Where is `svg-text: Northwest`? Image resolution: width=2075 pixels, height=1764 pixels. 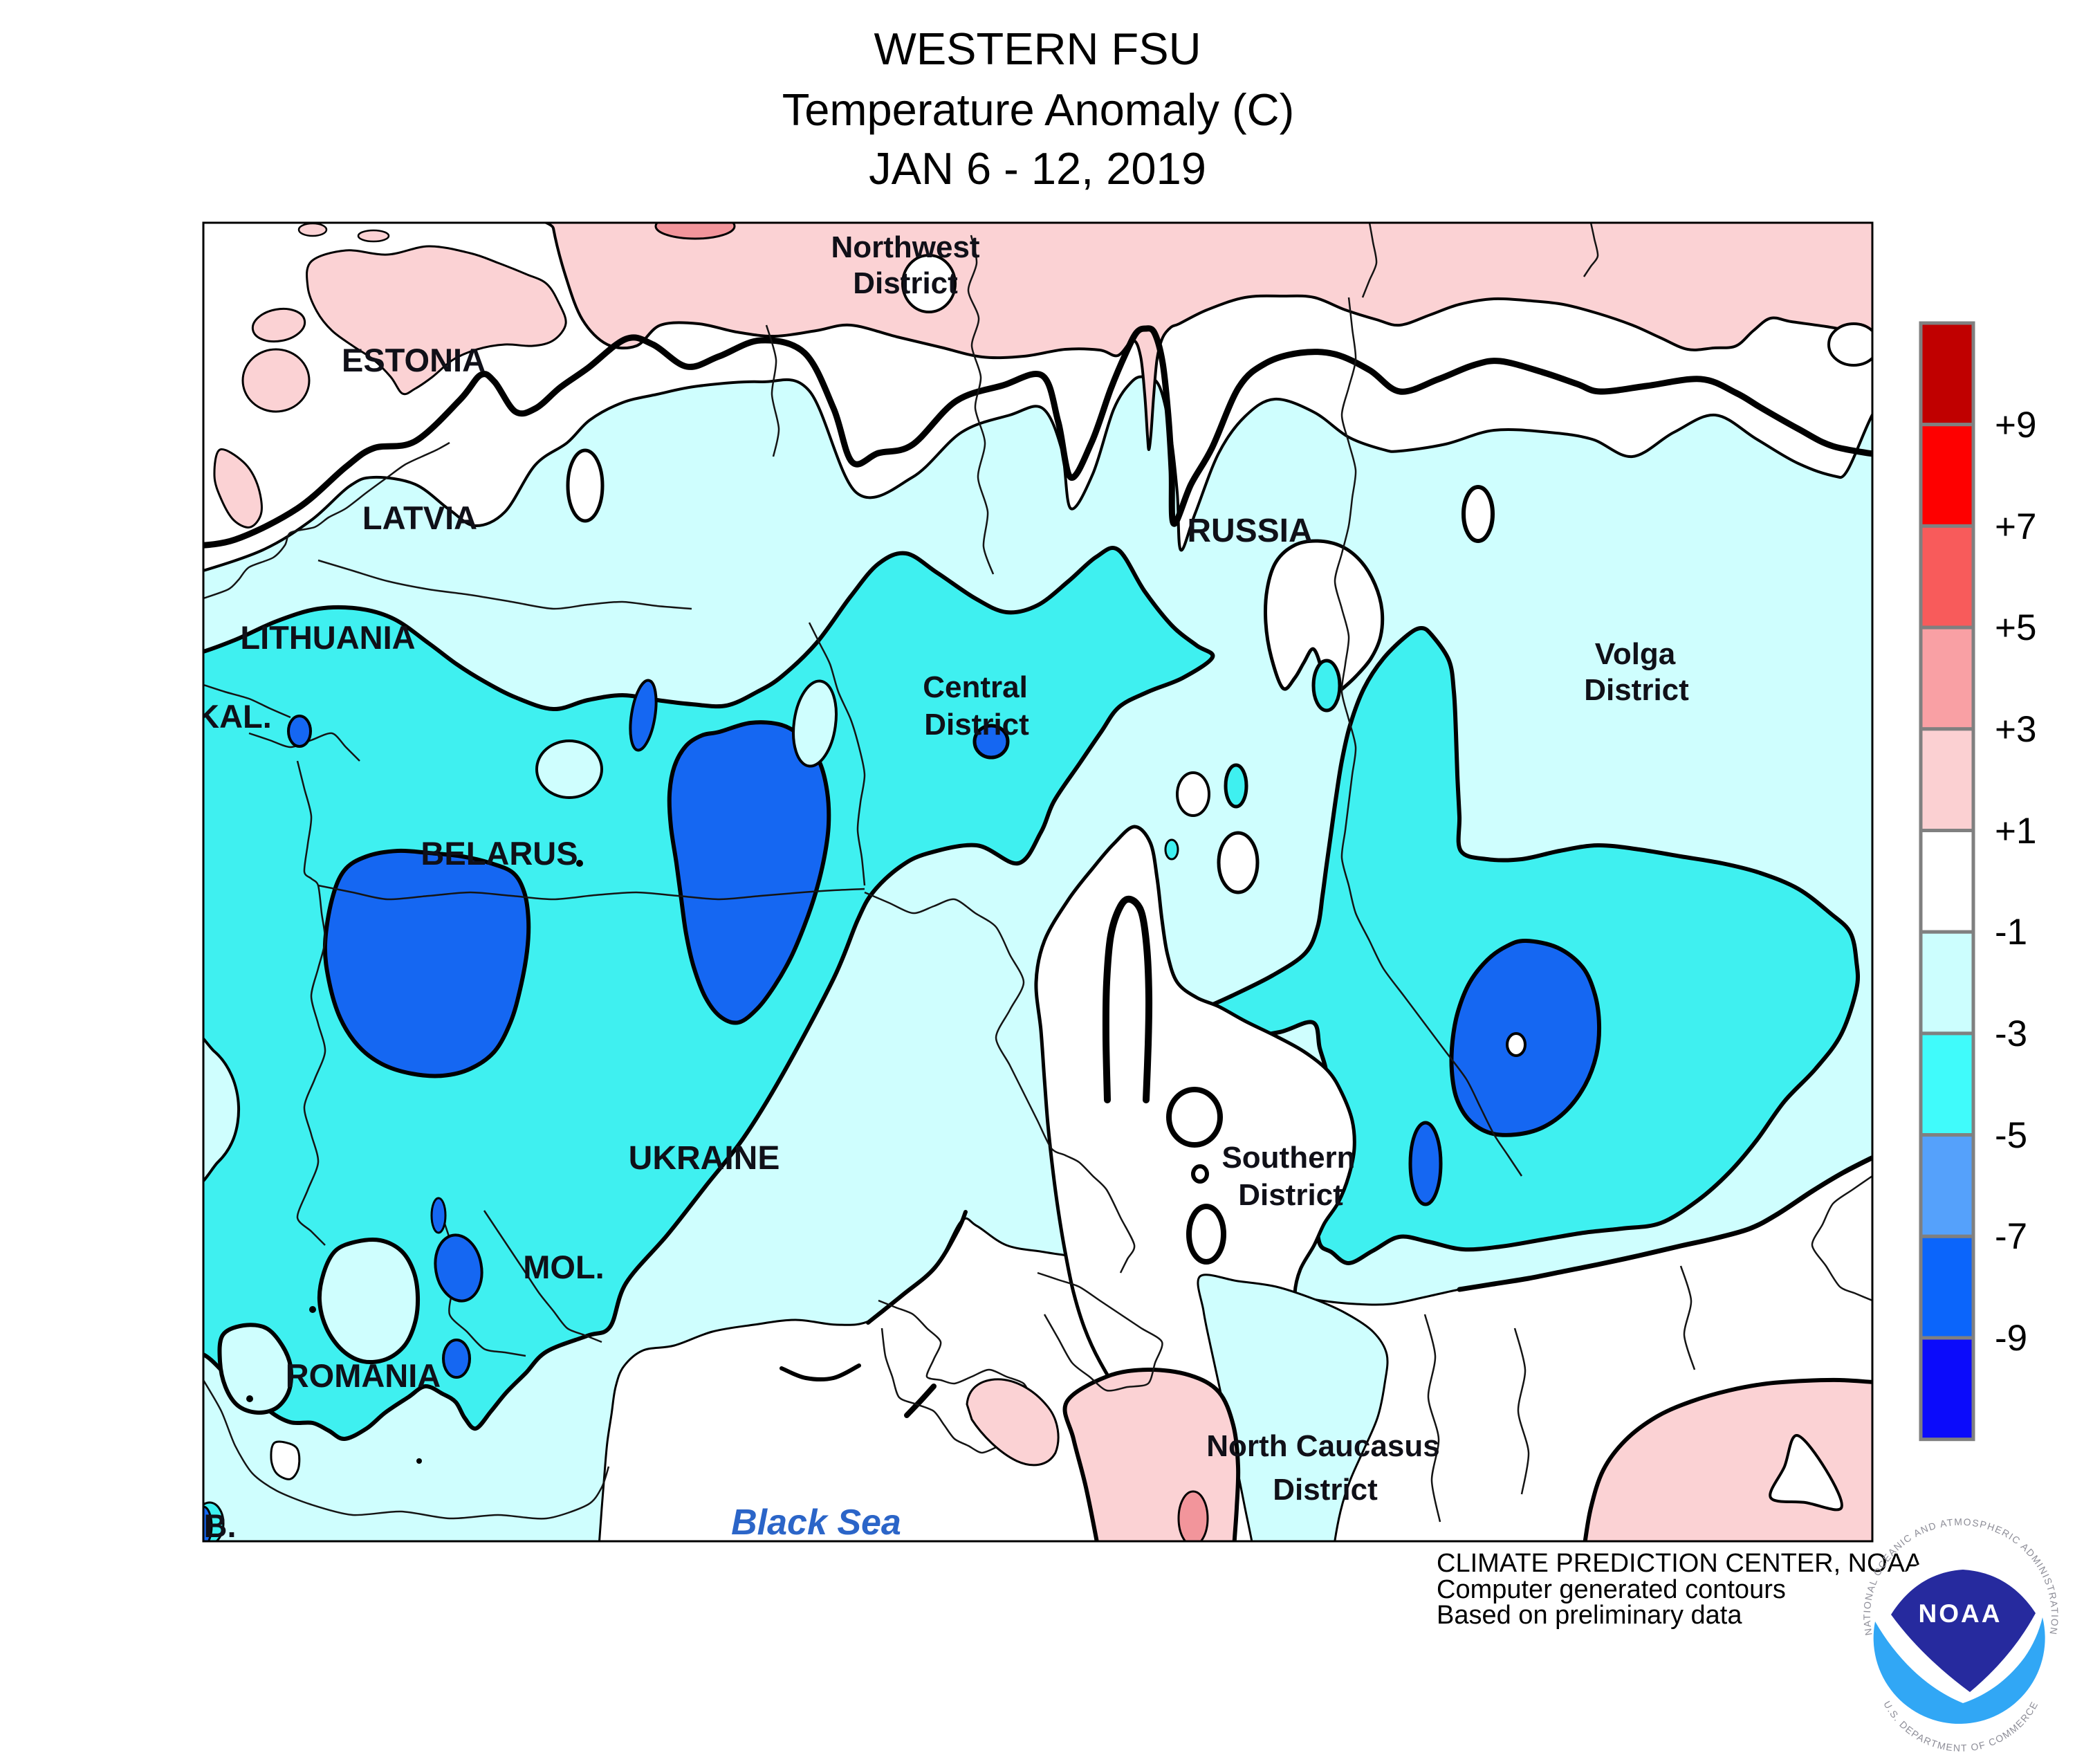 svg-text: Northwest is located at coordinates (905, 247).